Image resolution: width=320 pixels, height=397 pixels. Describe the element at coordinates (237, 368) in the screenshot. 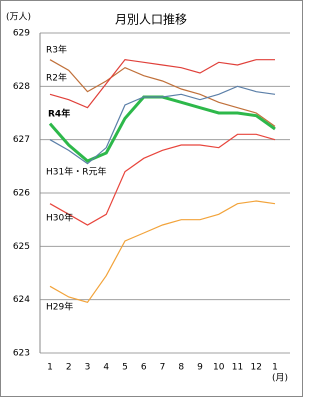

I see `x-tick-label: 11` at that location.